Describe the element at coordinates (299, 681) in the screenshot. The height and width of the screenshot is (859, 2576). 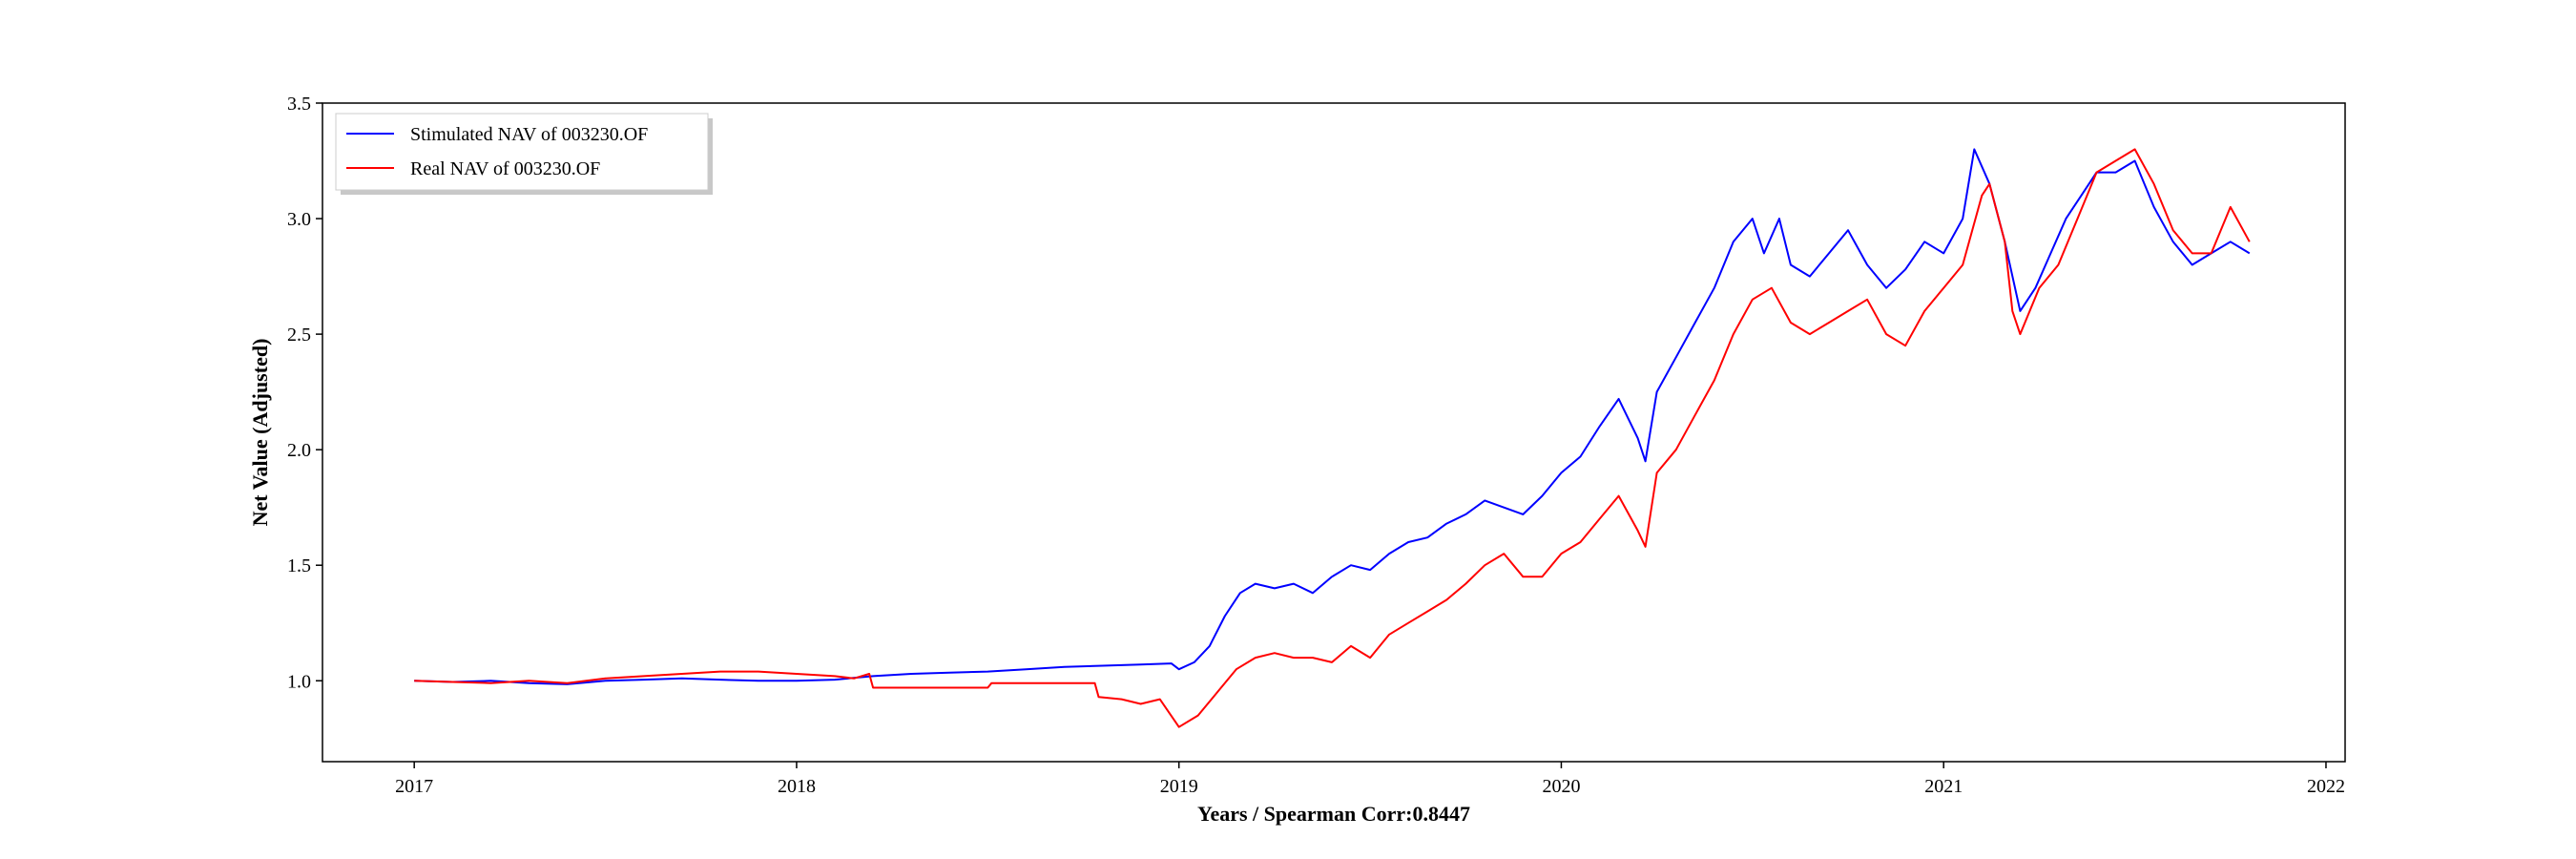
I see `y-tick-label: 1.0` at that location.